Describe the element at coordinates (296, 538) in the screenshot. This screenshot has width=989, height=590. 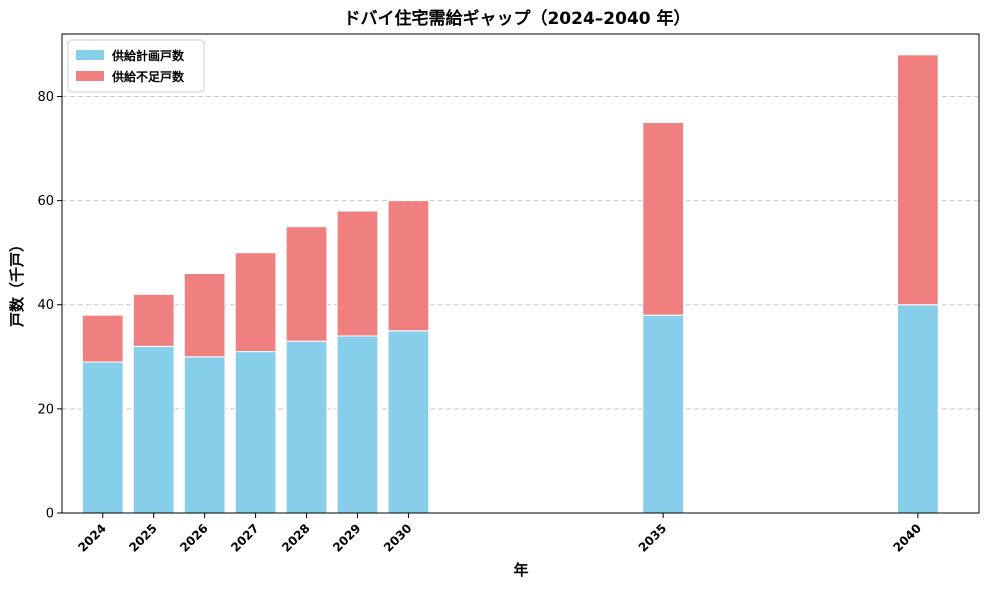
I see `x-tick-label: 2028` at that location.